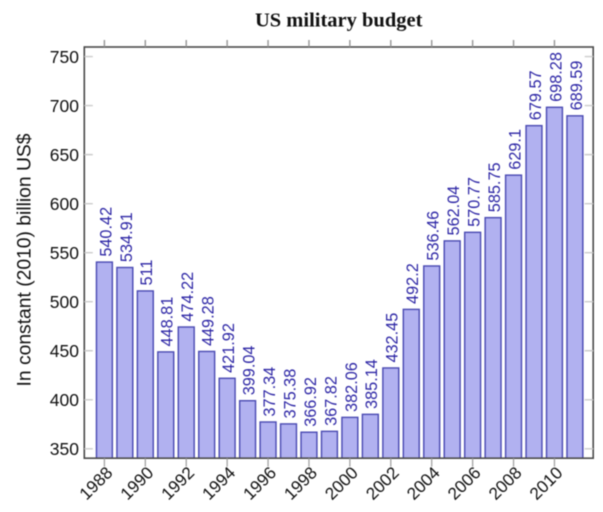  Describe the element at coordinates (64, 253) in the screenshot. I see `svg-text: 550` at that location.